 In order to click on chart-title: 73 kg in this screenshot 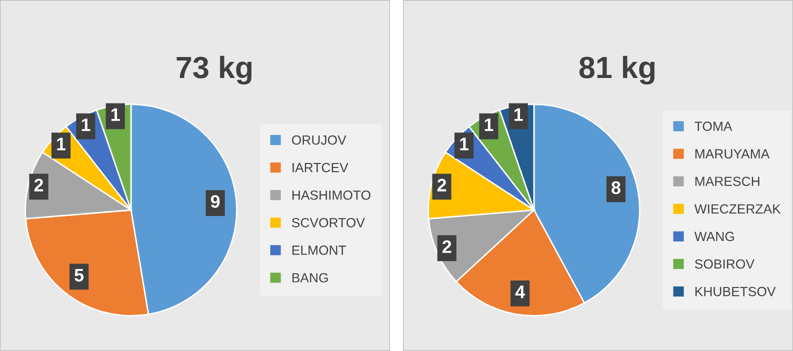, I will do `click(214, 70)`.